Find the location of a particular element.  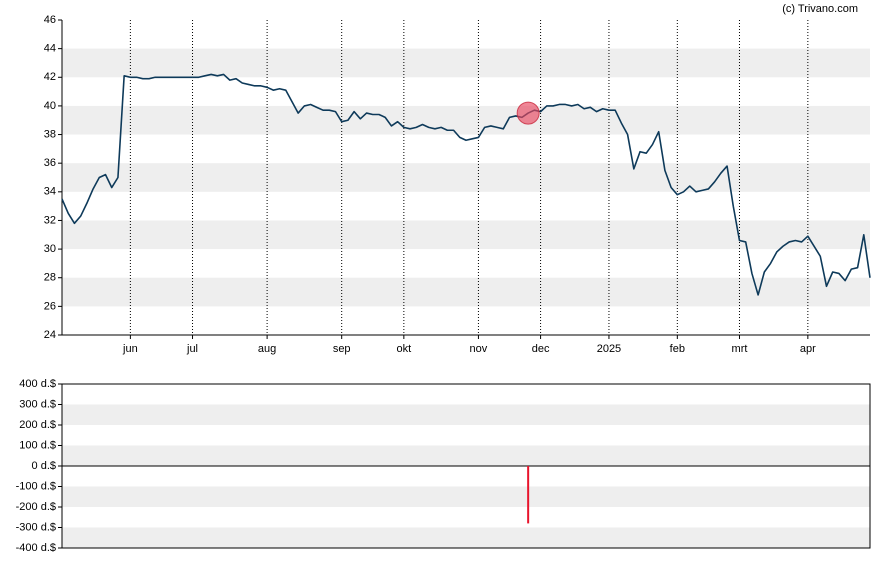

x-tick-label: dec is located at coordinates (541, 349).